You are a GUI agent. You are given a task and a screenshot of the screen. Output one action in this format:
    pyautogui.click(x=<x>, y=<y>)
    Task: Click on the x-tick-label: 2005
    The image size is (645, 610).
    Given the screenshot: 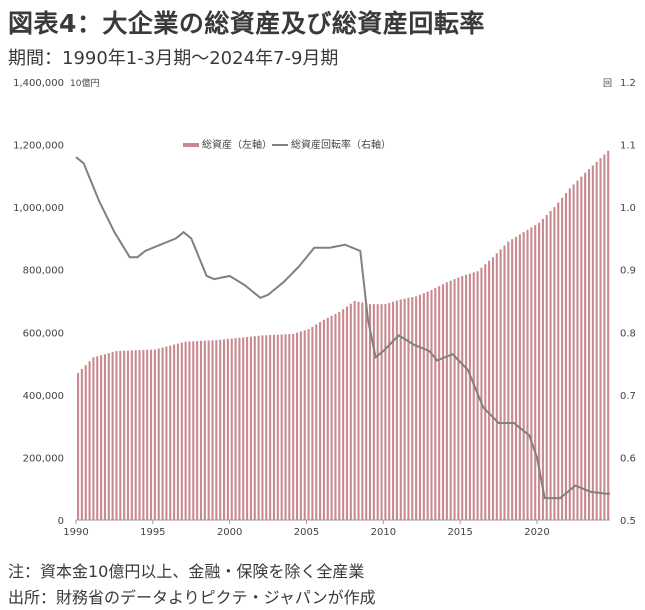 What is the action you would take?
    pyautogui.click(x=306, y=532)
    